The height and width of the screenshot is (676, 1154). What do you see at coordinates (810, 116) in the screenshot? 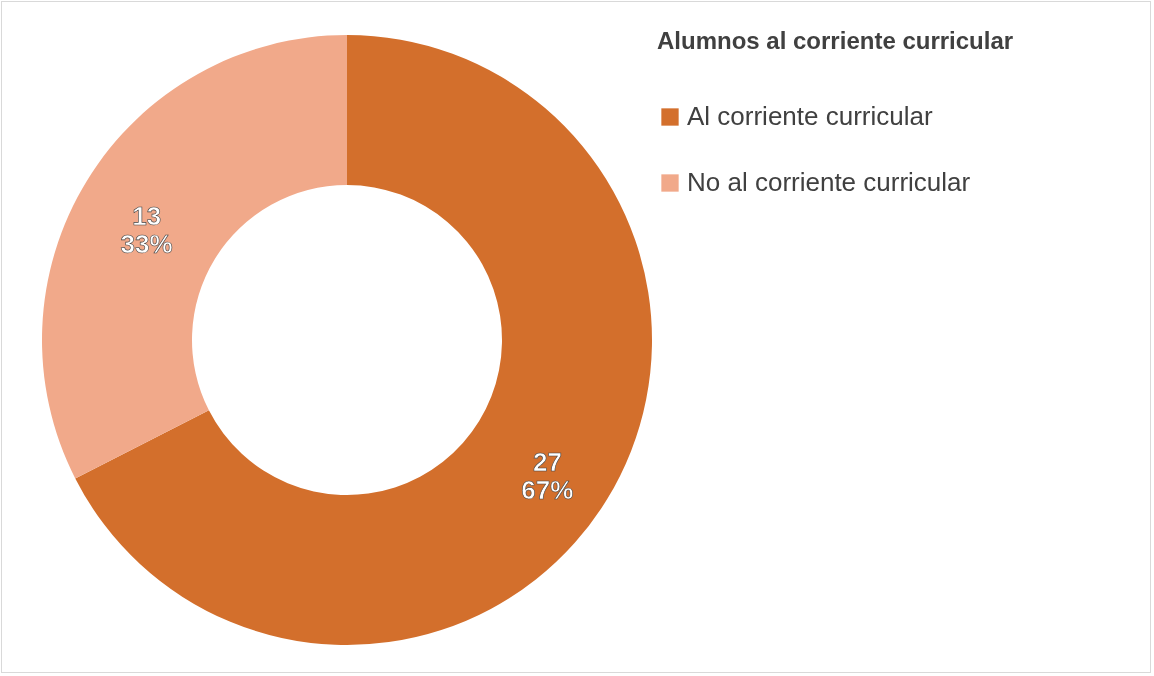
I see `legend-label: Al corriente curricular` at bounding box center [810, 116].